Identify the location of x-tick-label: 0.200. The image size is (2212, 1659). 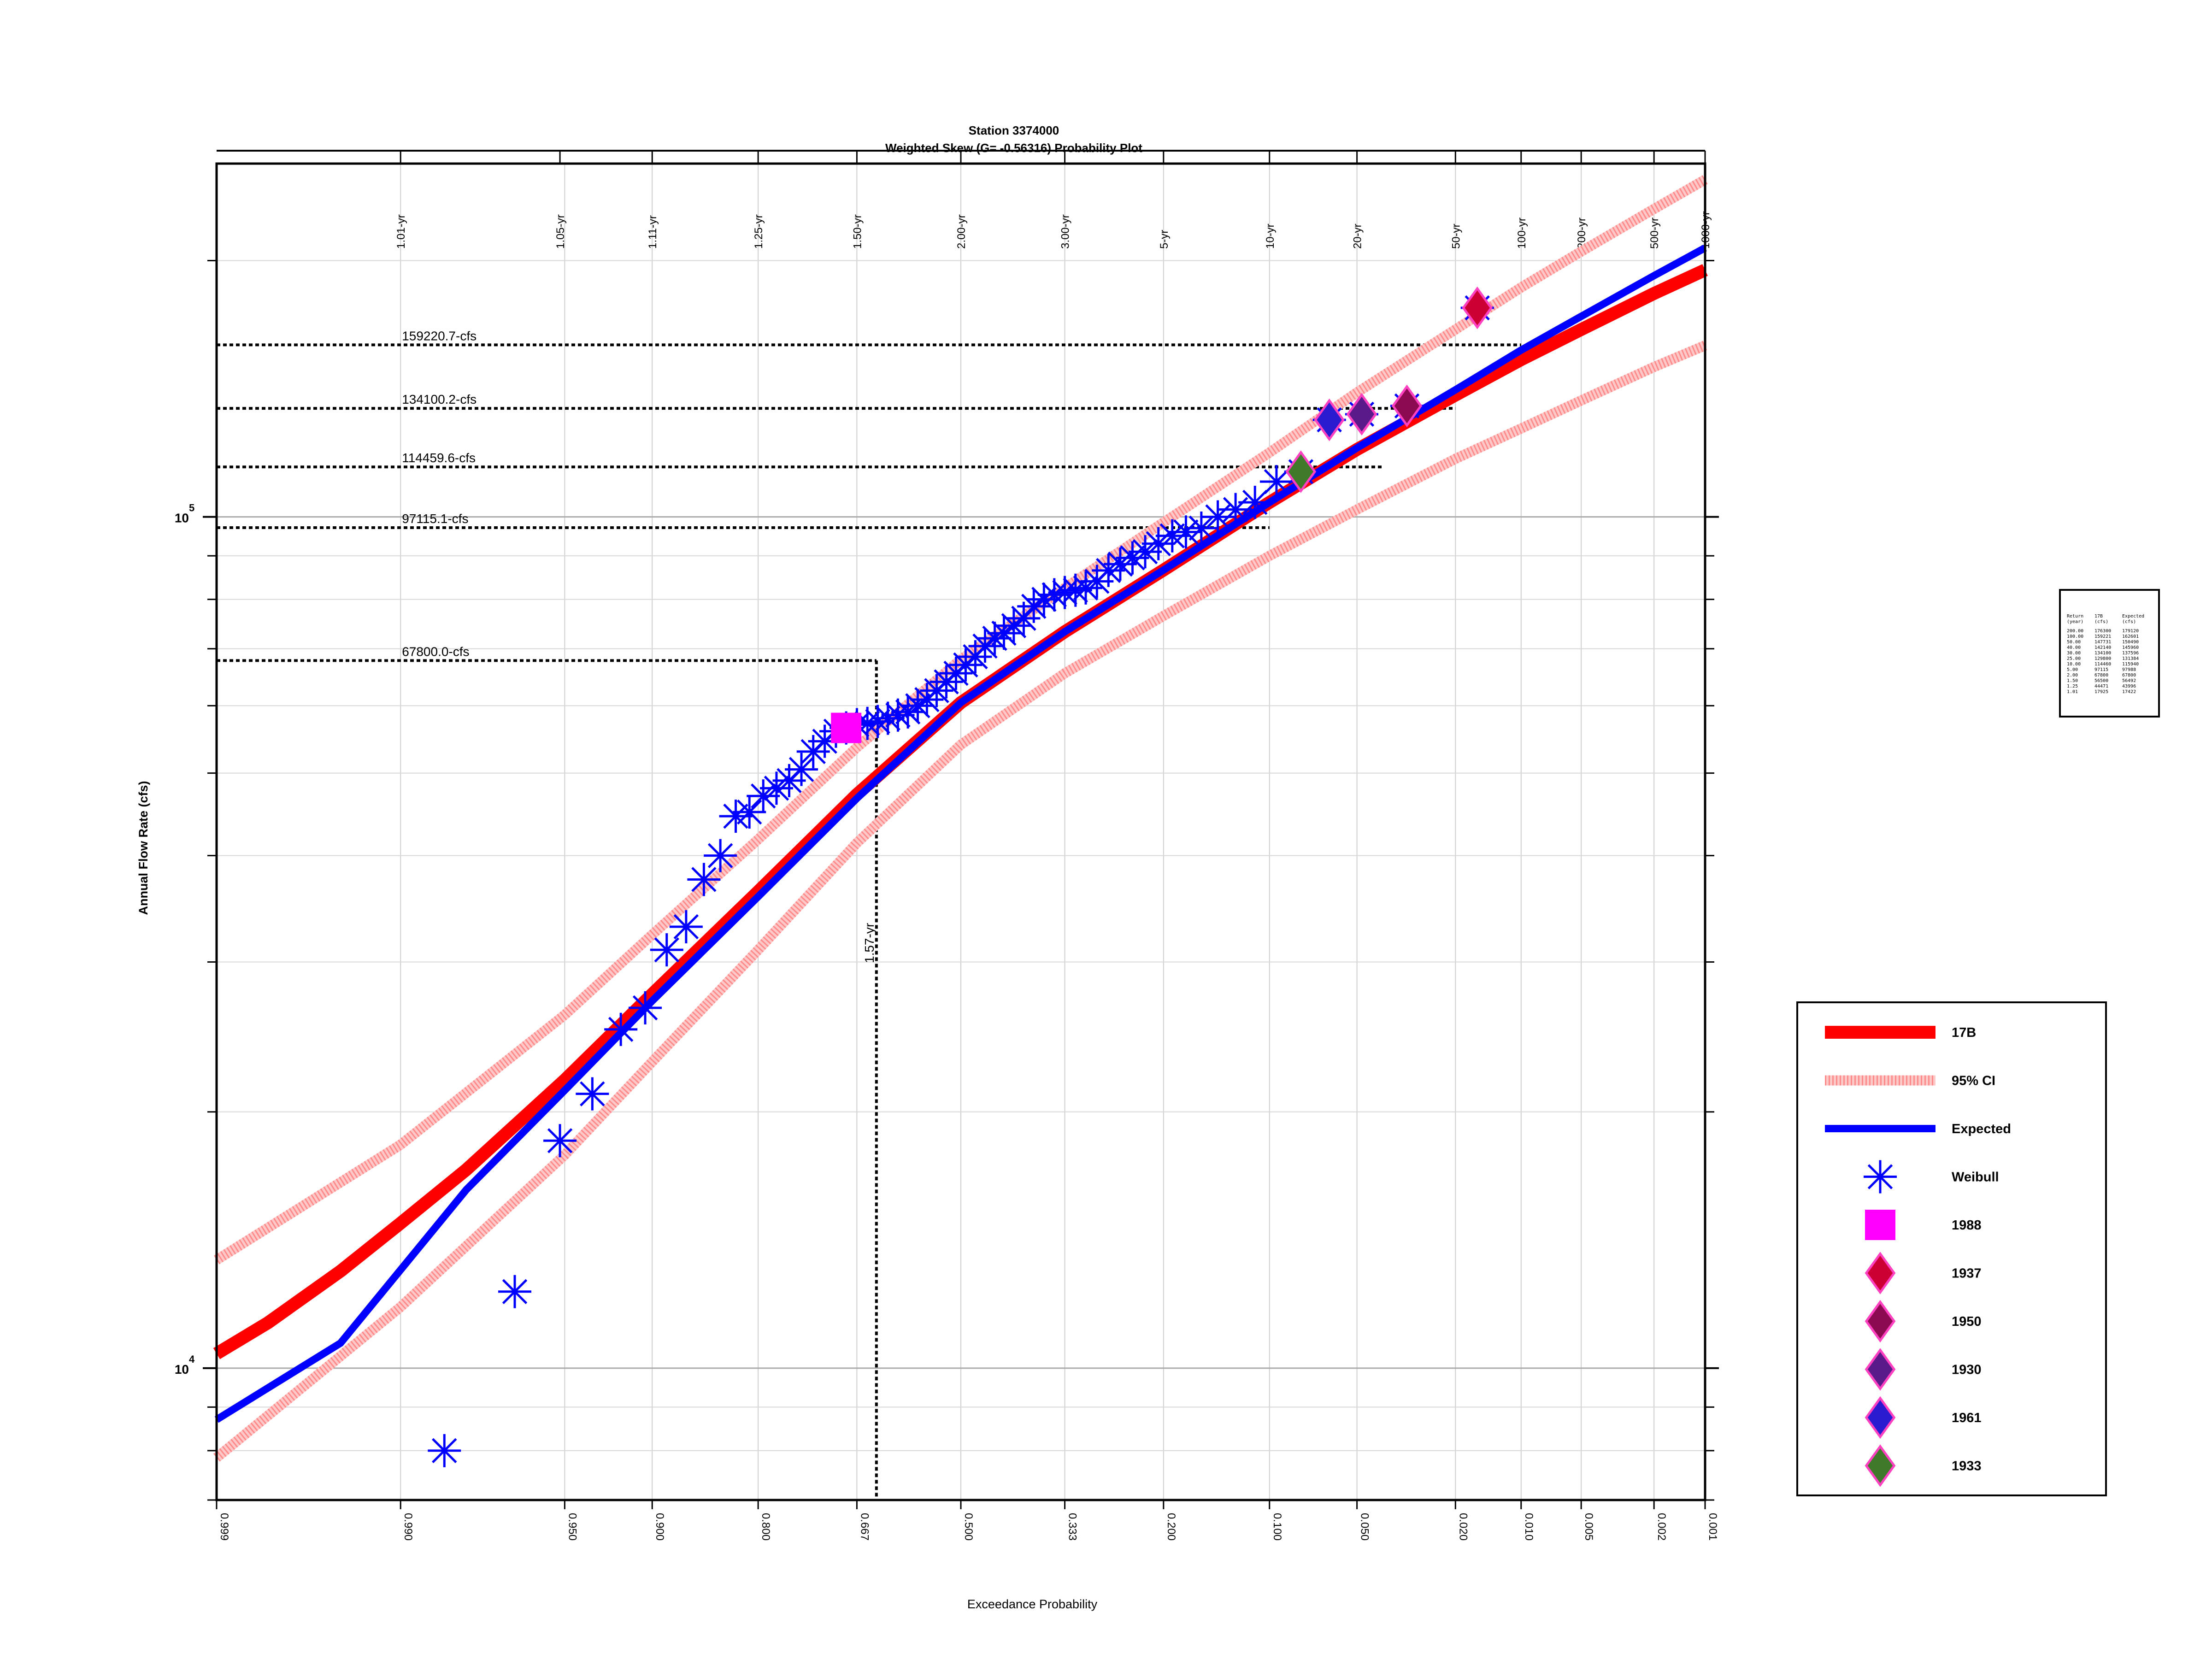
(1171, 1527).